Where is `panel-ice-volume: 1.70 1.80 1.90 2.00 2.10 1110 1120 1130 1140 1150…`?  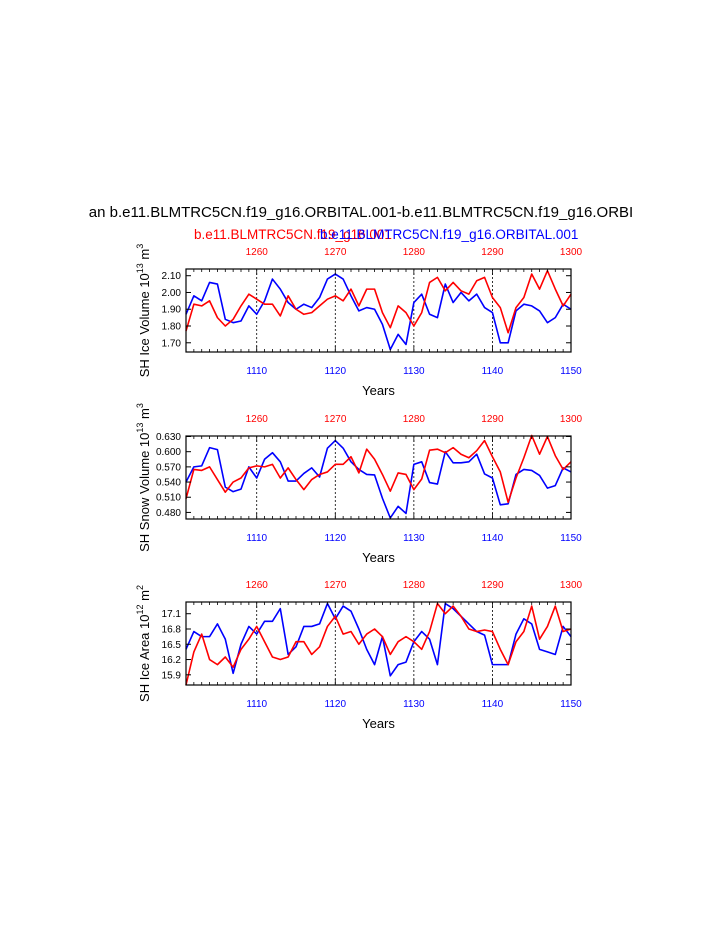
panel-ice-volume: 1.70 1.80 1.90 2.00 2.10 1110 1120 1130 1140 1150… is located at coordinates (359, 321).